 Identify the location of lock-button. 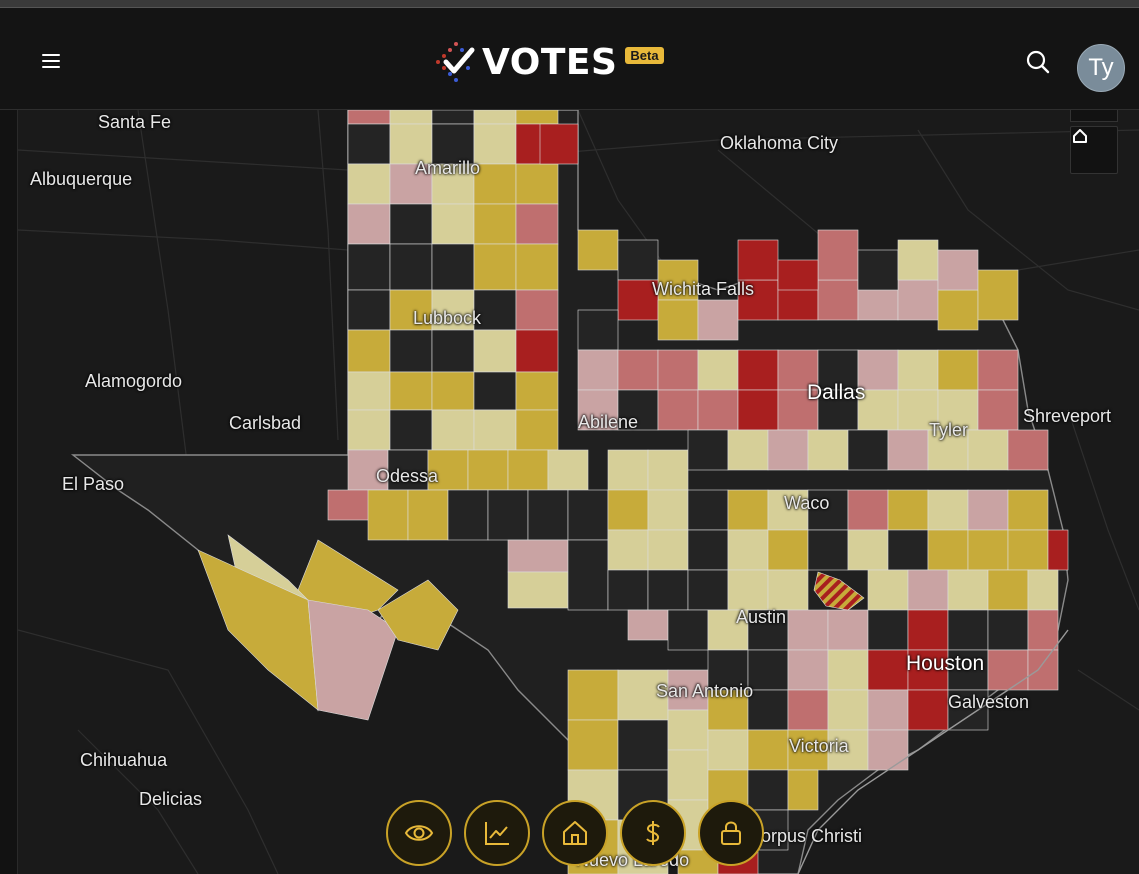
(731, 833).